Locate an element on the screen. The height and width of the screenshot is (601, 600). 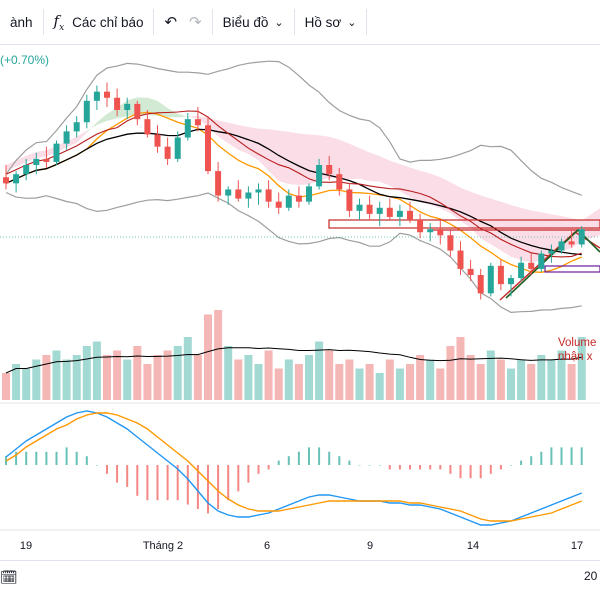
chart-type-dropdown: Biểu đồ ⌄ is located at coordinates (253, 22).